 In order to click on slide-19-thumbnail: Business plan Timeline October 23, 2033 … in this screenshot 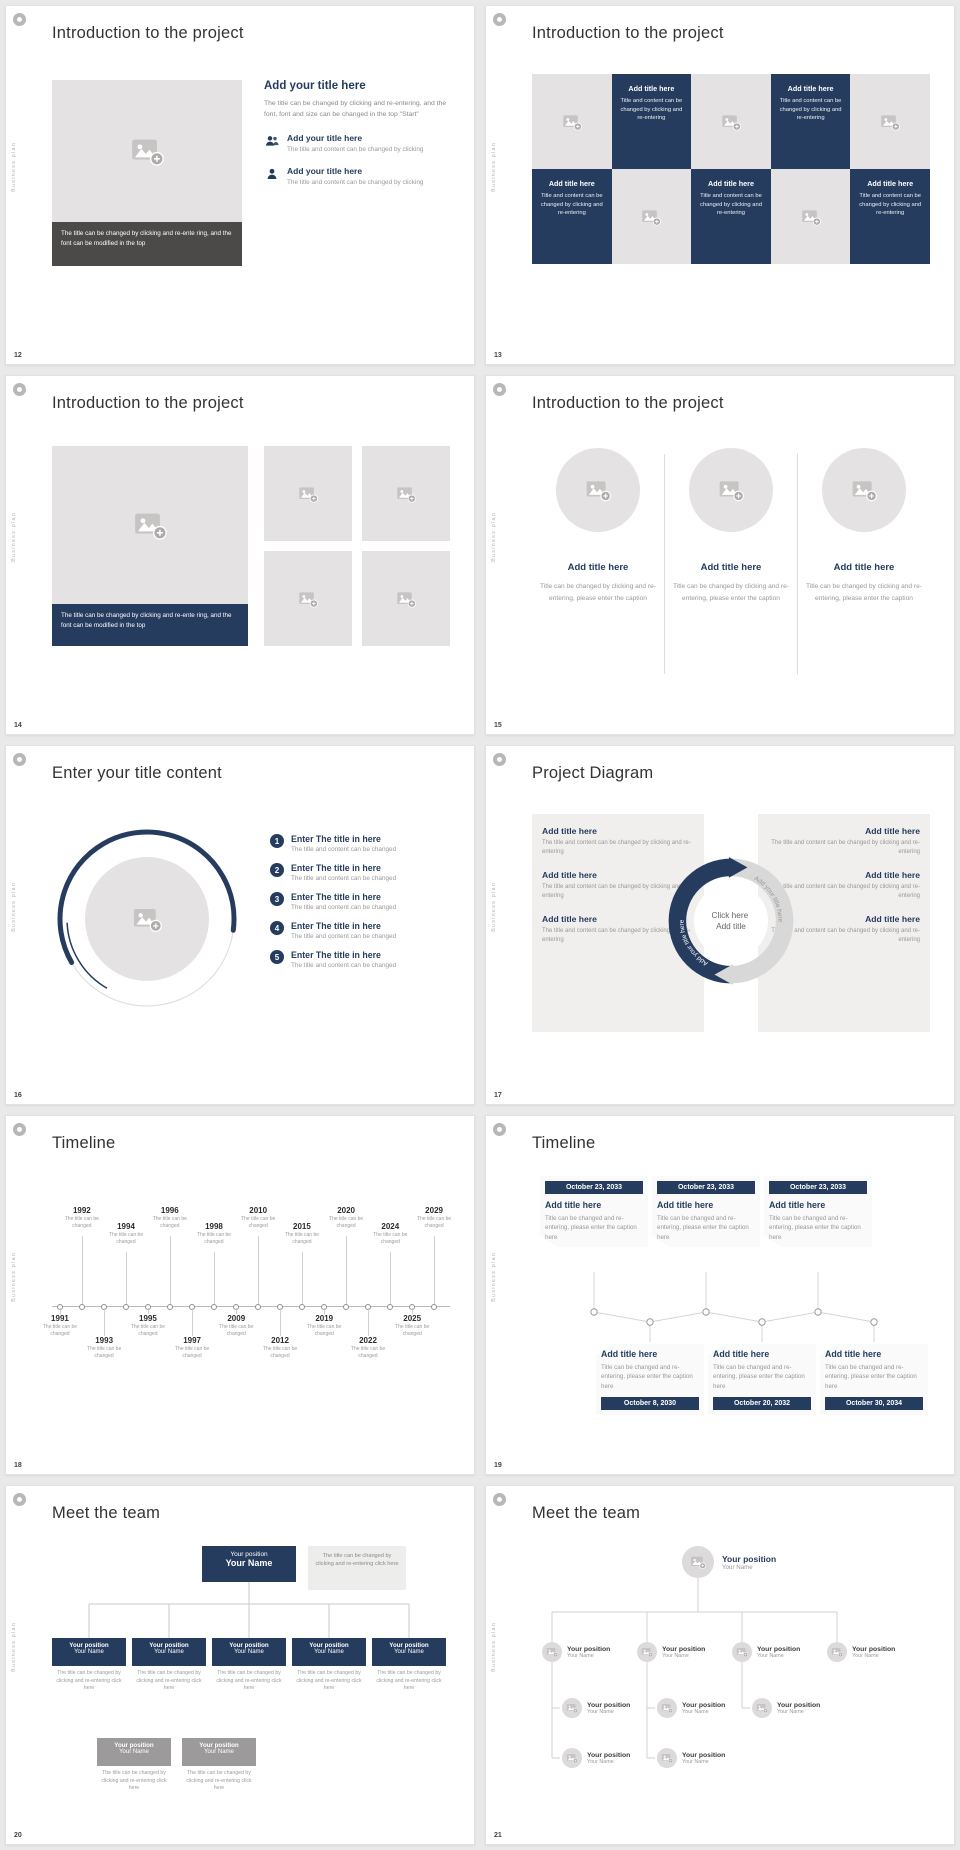, I will do `click(720, 1295)`.